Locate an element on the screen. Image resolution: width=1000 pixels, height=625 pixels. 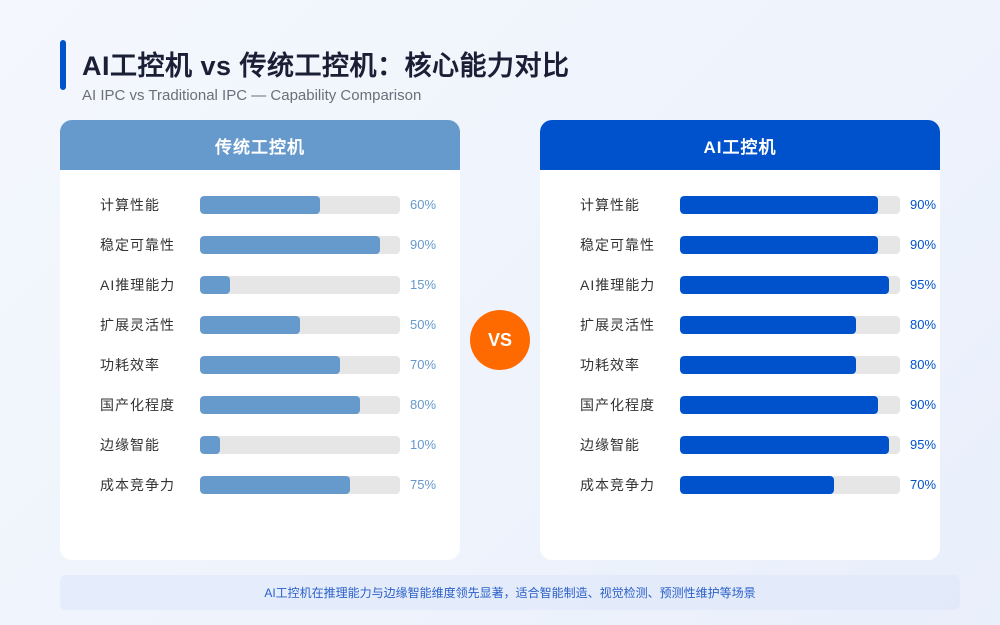
capability-row: AI推理能力 95% is located at coordinates (740, 285).